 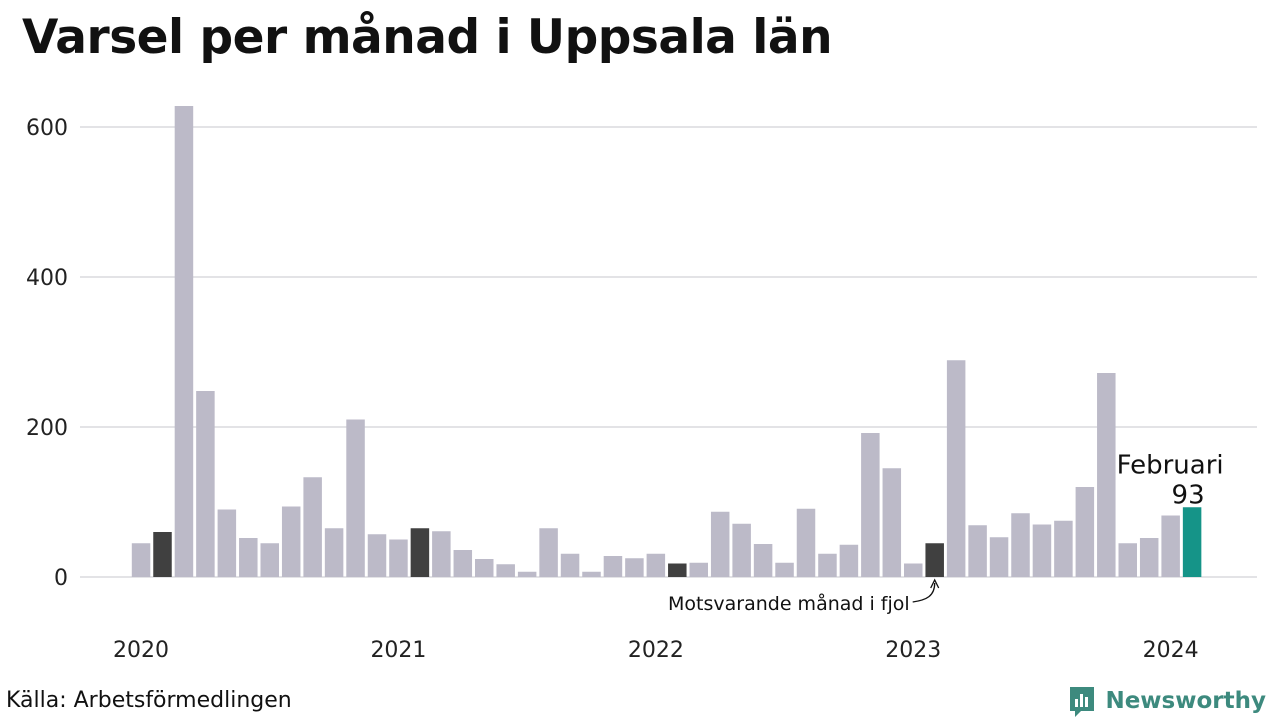 I want to click on annotation-label: Motsvarande månad i fjol, so click(x=789, y=603).